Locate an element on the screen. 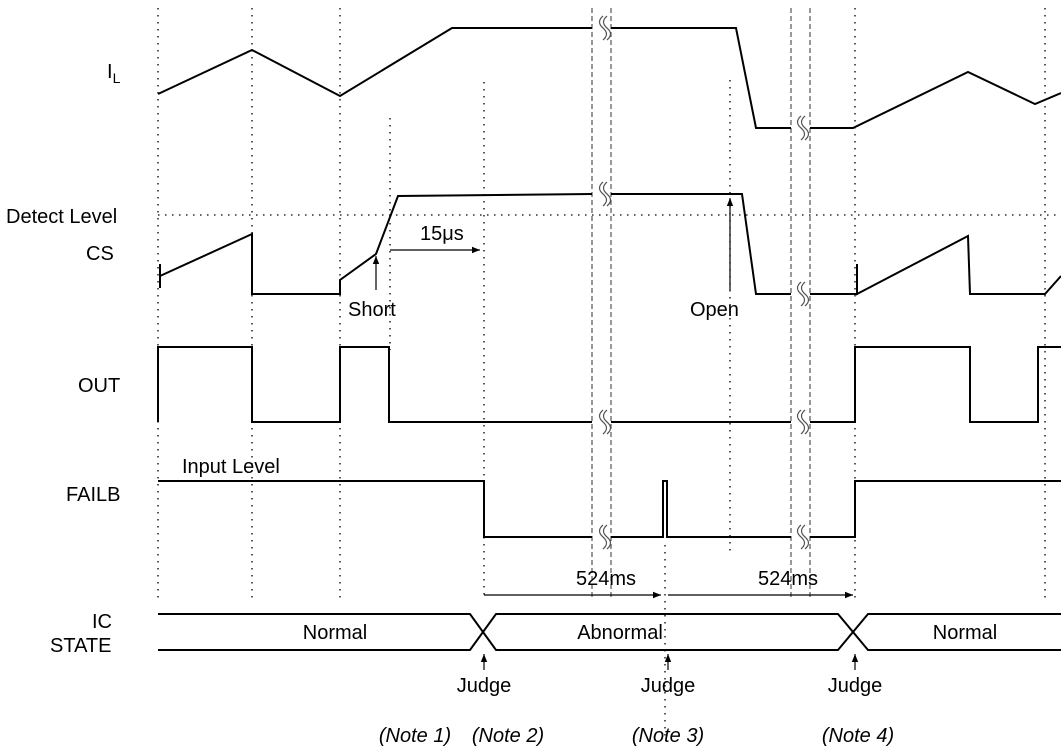 The image size is (1061, 749). input-level-label: Input Level is located at coordinates (231, 467).